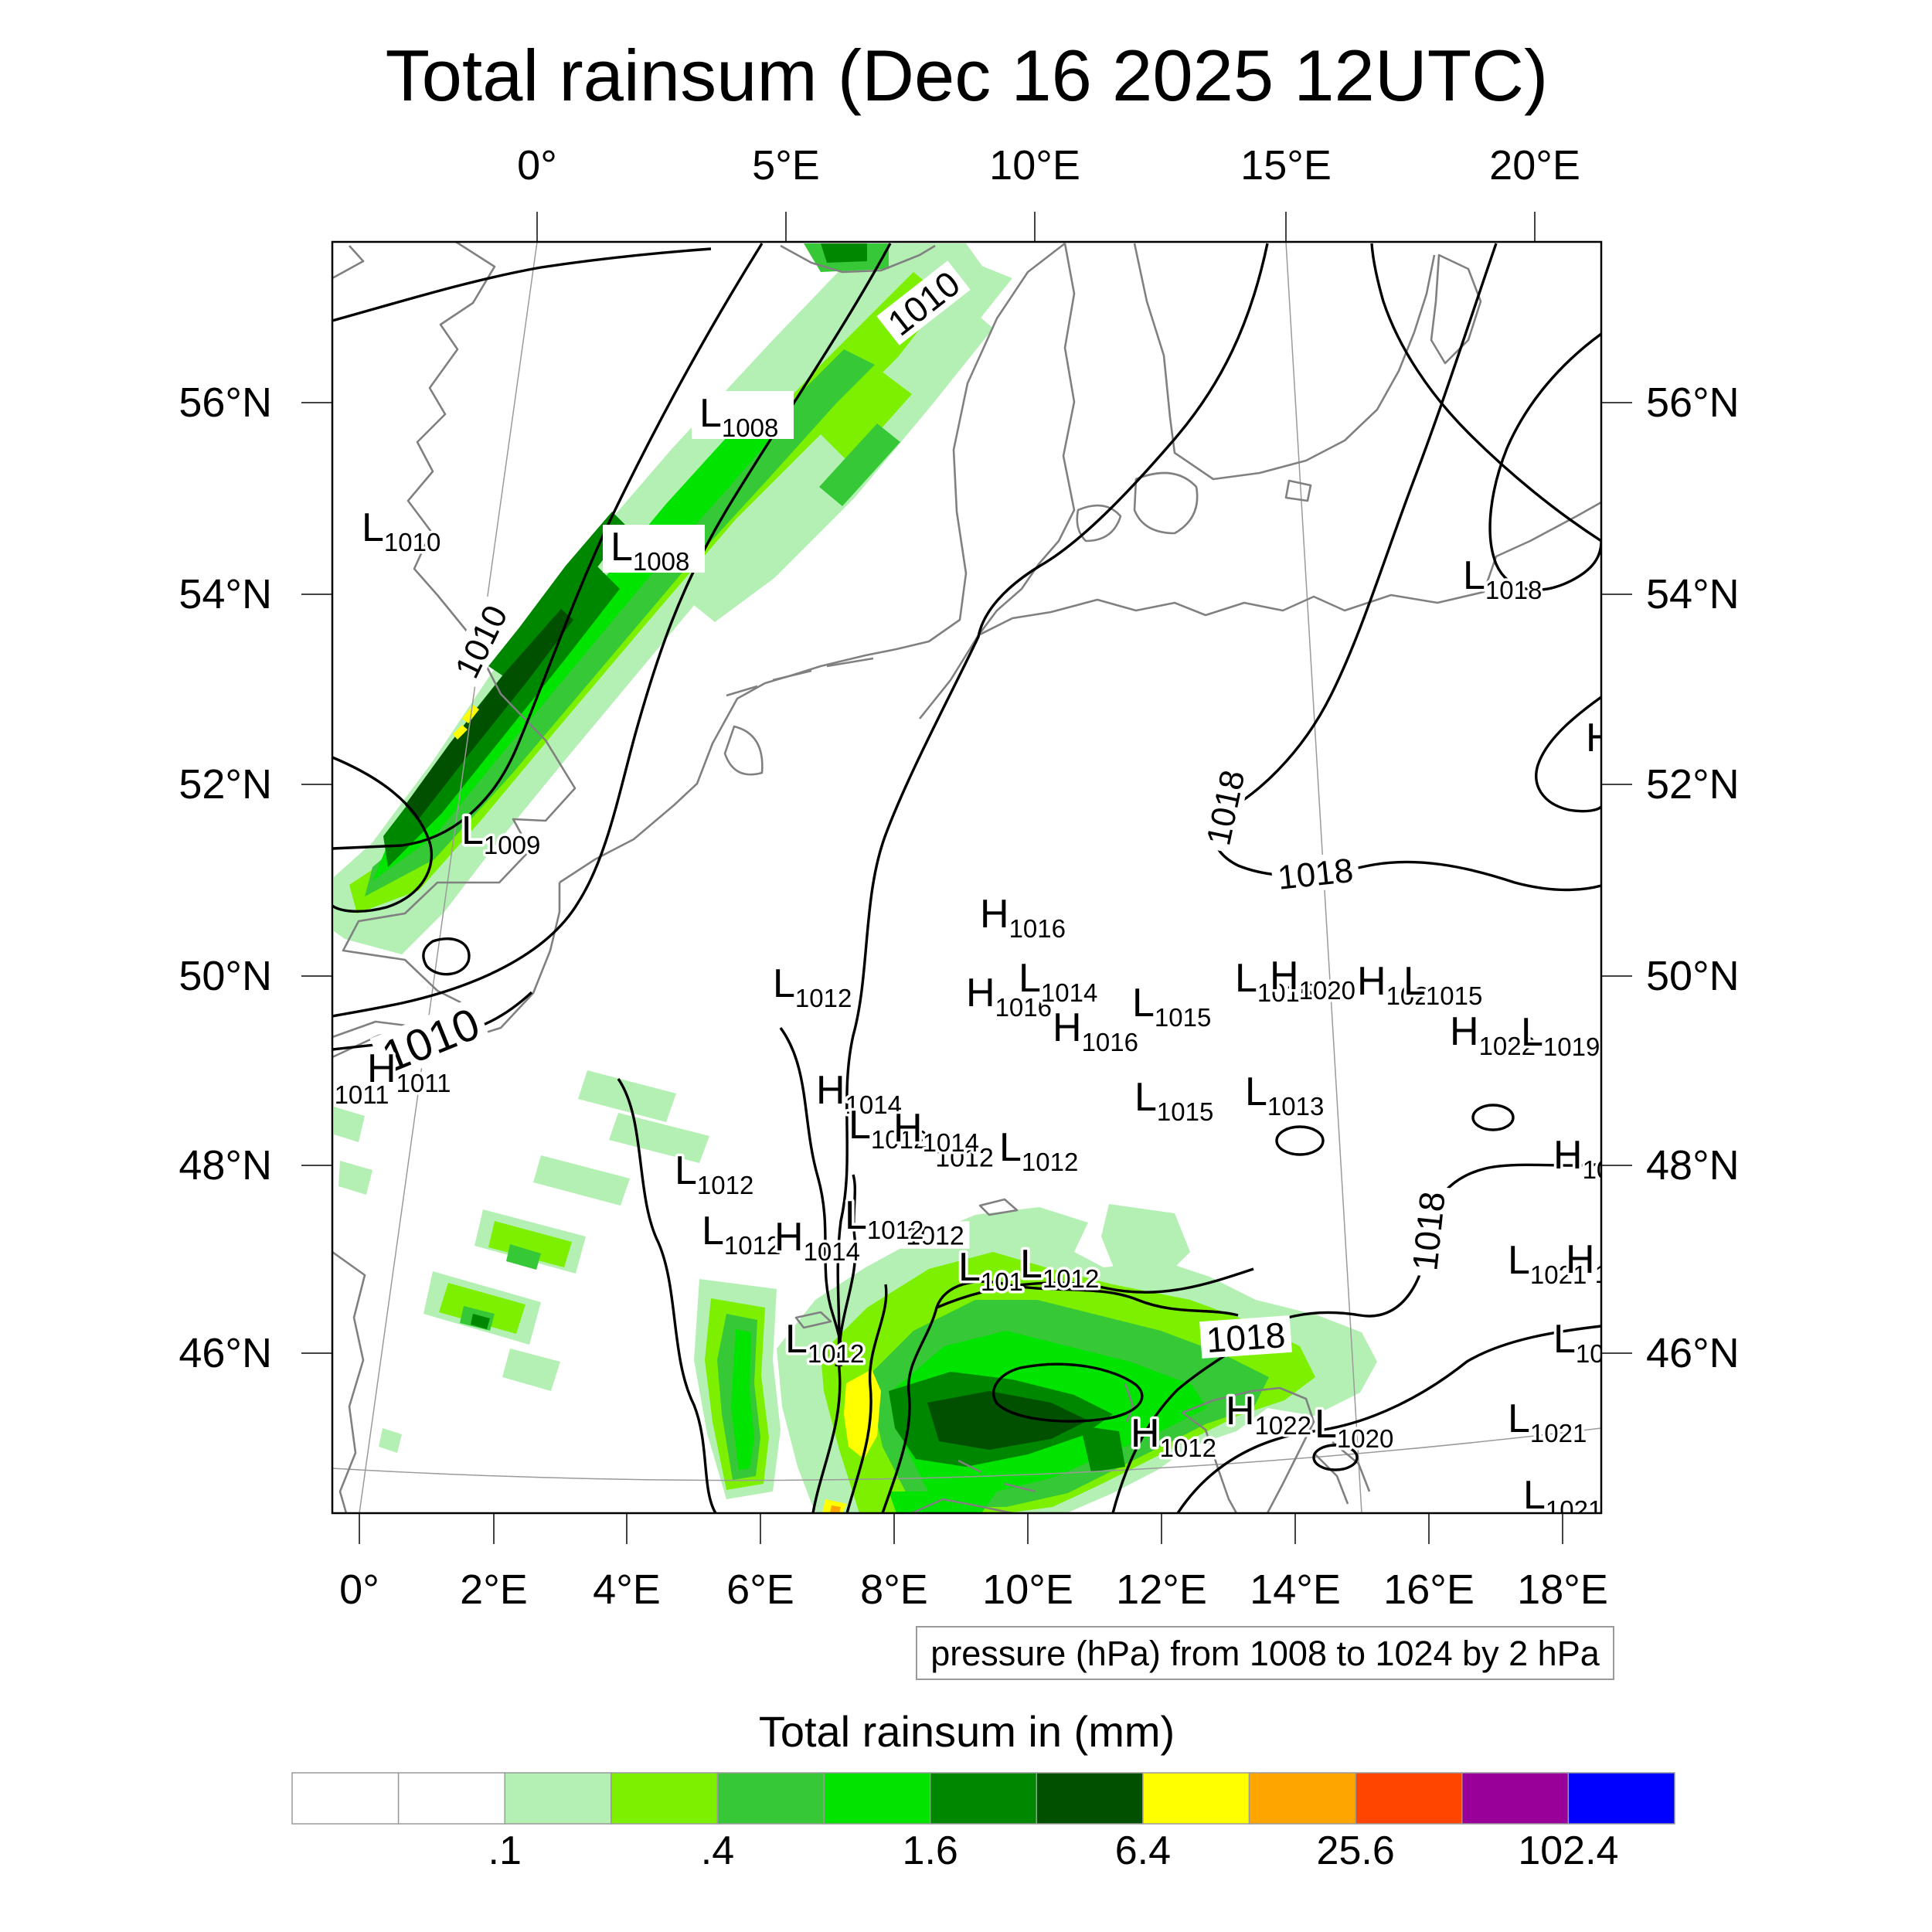 This screenshot has width=1932, height=1932. I want to click on pressure-label-H1: H1, so click(1582, 1263).